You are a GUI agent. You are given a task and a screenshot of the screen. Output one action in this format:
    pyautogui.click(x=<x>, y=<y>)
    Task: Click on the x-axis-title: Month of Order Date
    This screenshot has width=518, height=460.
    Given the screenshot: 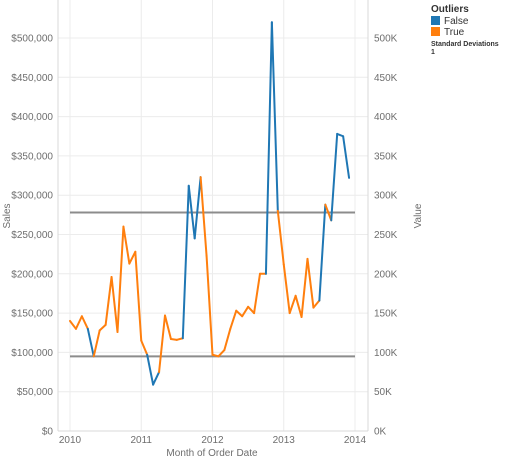 What is the action you would take?
    pyautogui.click(x=212, y=453)
    